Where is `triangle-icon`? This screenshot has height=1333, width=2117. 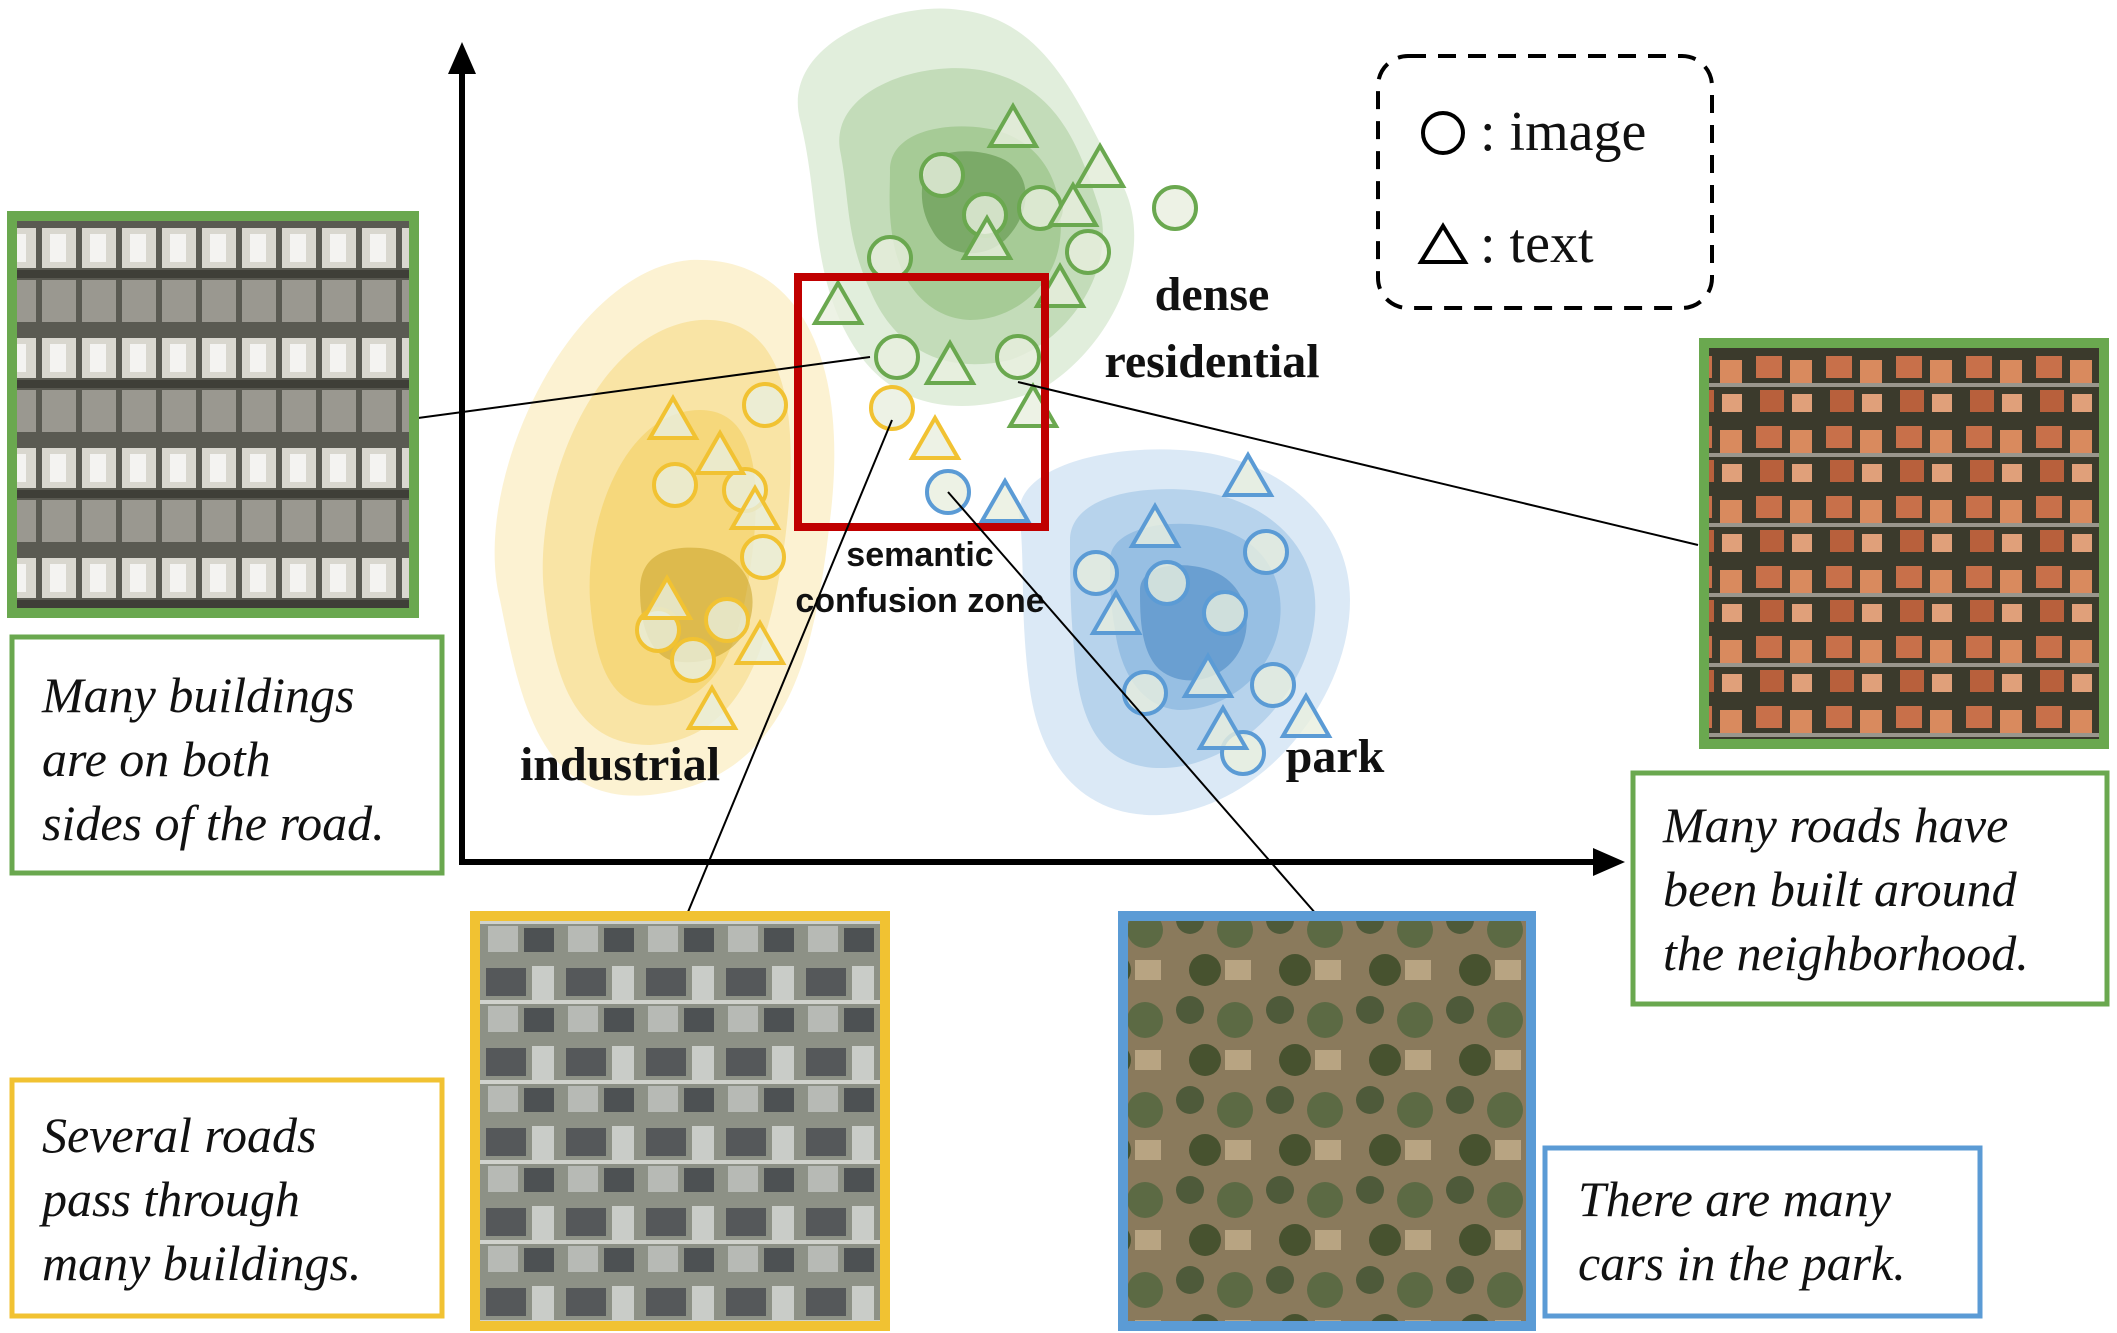 triangle-icon is located at coordinates (1443, 243).